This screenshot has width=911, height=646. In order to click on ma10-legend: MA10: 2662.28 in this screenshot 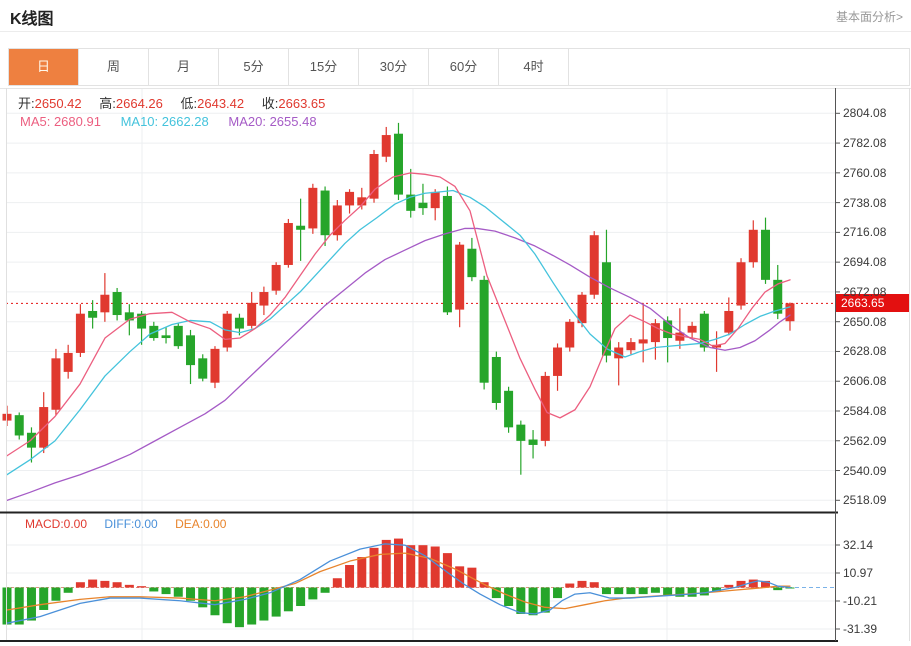, I will do `click(164, 121)`.